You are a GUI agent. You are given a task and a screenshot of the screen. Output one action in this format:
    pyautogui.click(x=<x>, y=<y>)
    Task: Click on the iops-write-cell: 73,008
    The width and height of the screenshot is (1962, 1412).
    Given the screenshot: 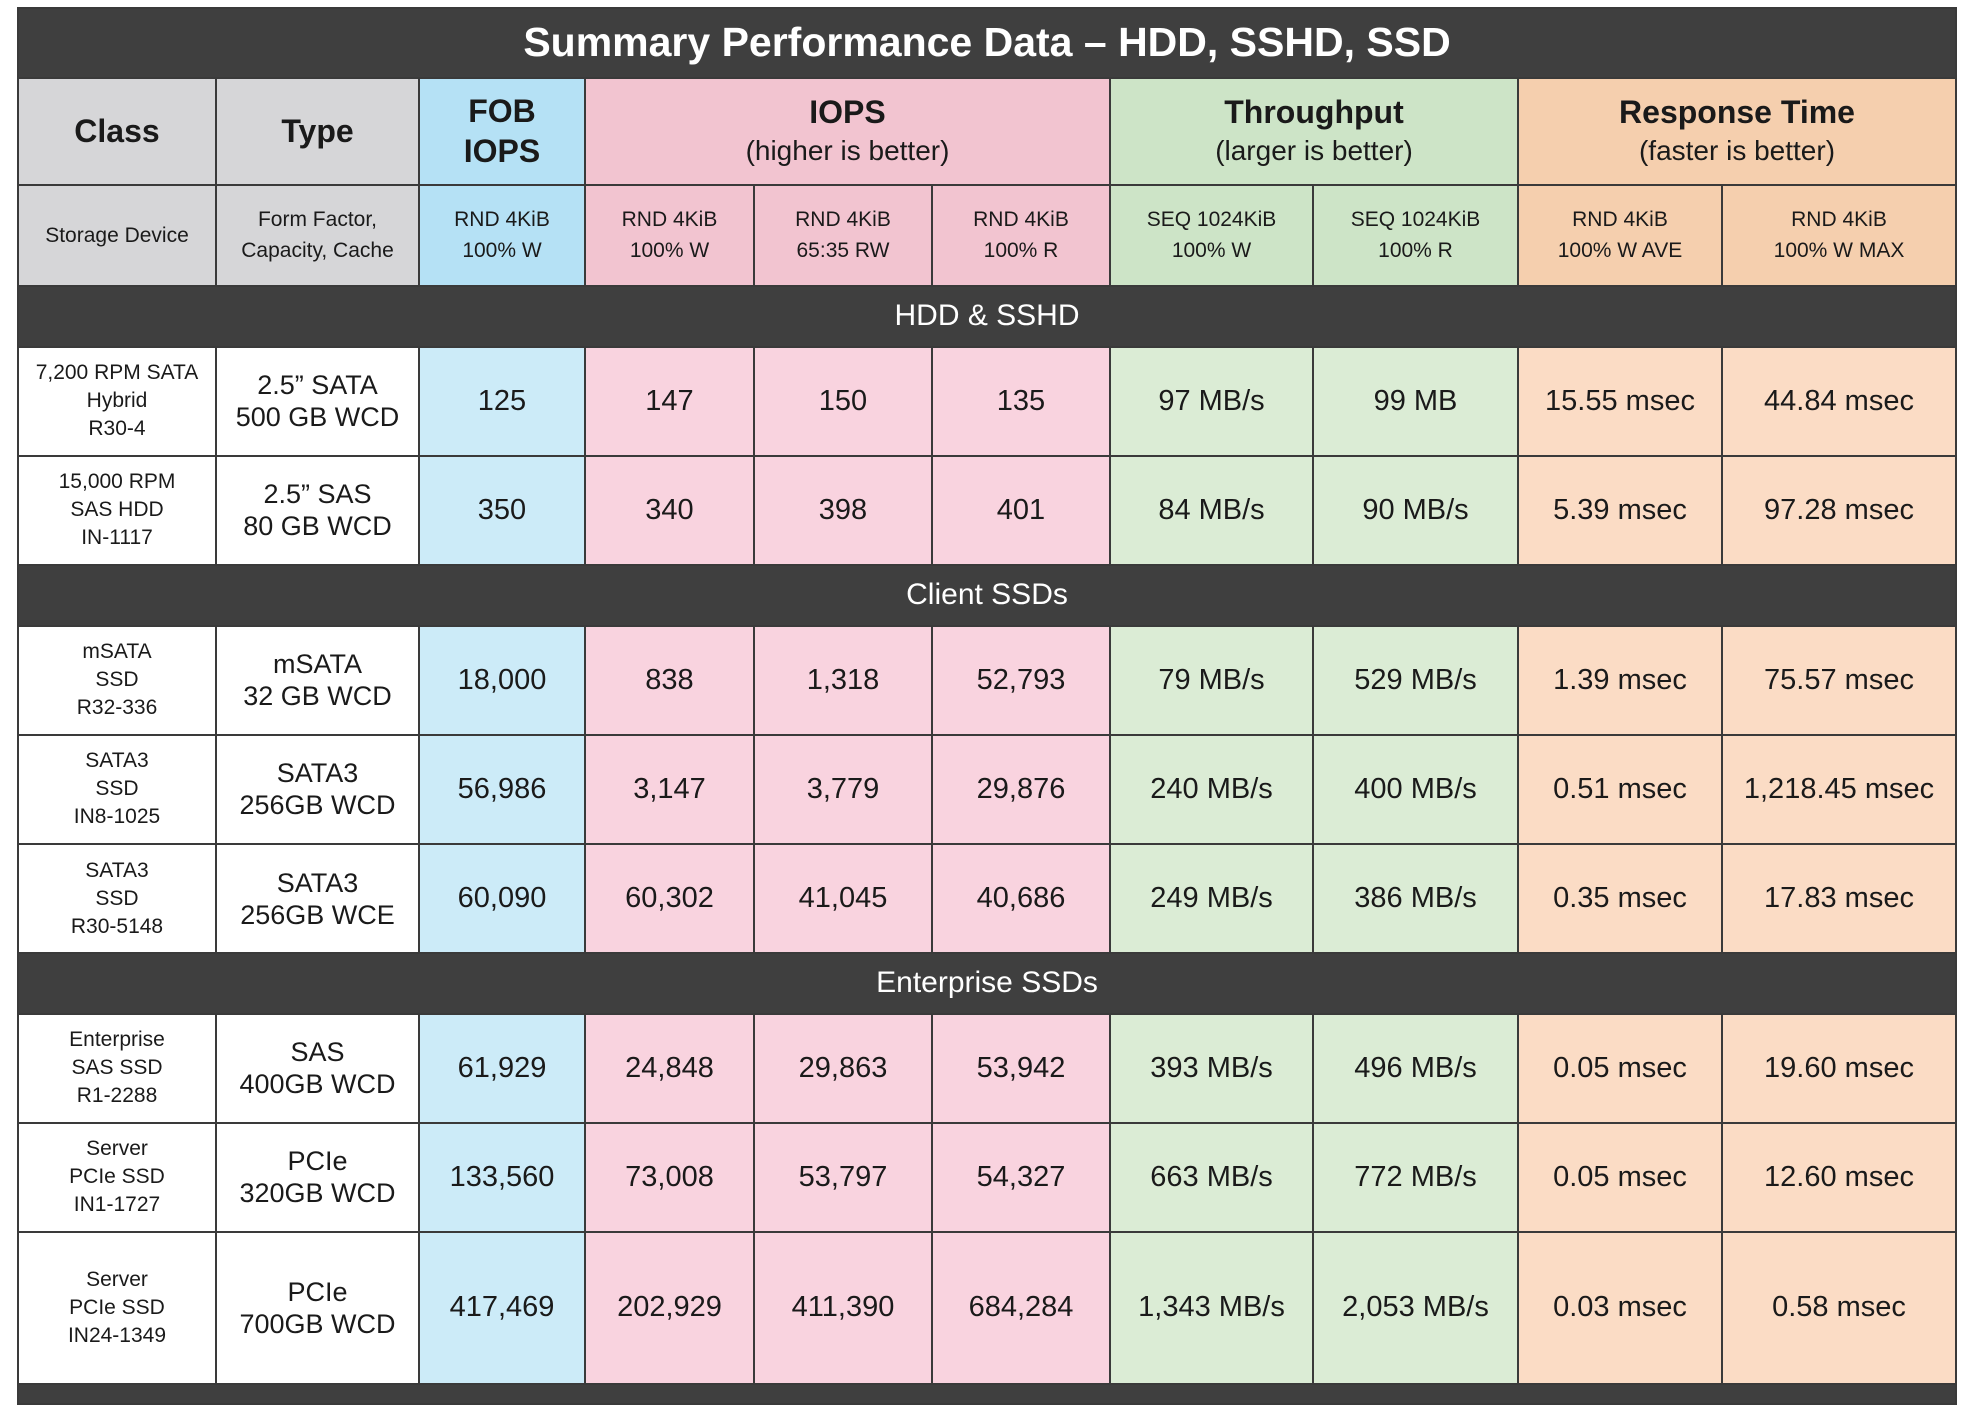 What is the action you would take?
    pyautogui.click(x=669, y=1177)
    